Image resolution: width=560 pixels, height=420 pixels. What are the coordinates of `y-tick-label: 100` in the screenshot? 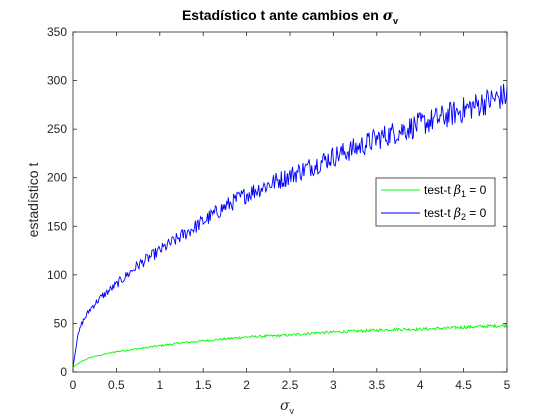 It's located at (57, 275).